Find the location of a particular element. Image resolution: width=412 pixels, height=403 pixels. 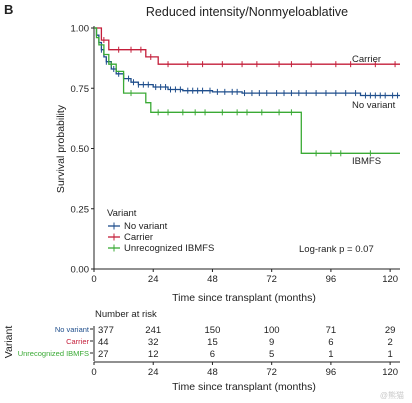

risk-row-name-carrier: Carrier is located at coordinates (77, 341).